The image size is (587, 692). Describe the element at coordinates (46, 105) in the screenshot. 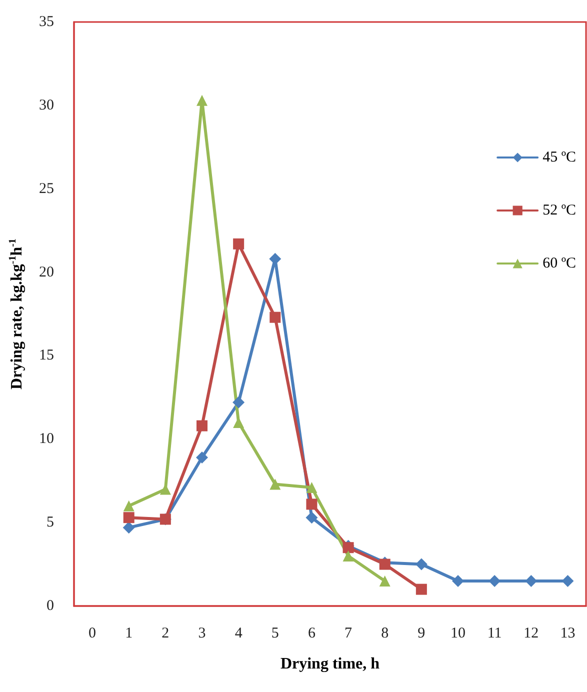

I see `y-tick-label: 30` at that location.